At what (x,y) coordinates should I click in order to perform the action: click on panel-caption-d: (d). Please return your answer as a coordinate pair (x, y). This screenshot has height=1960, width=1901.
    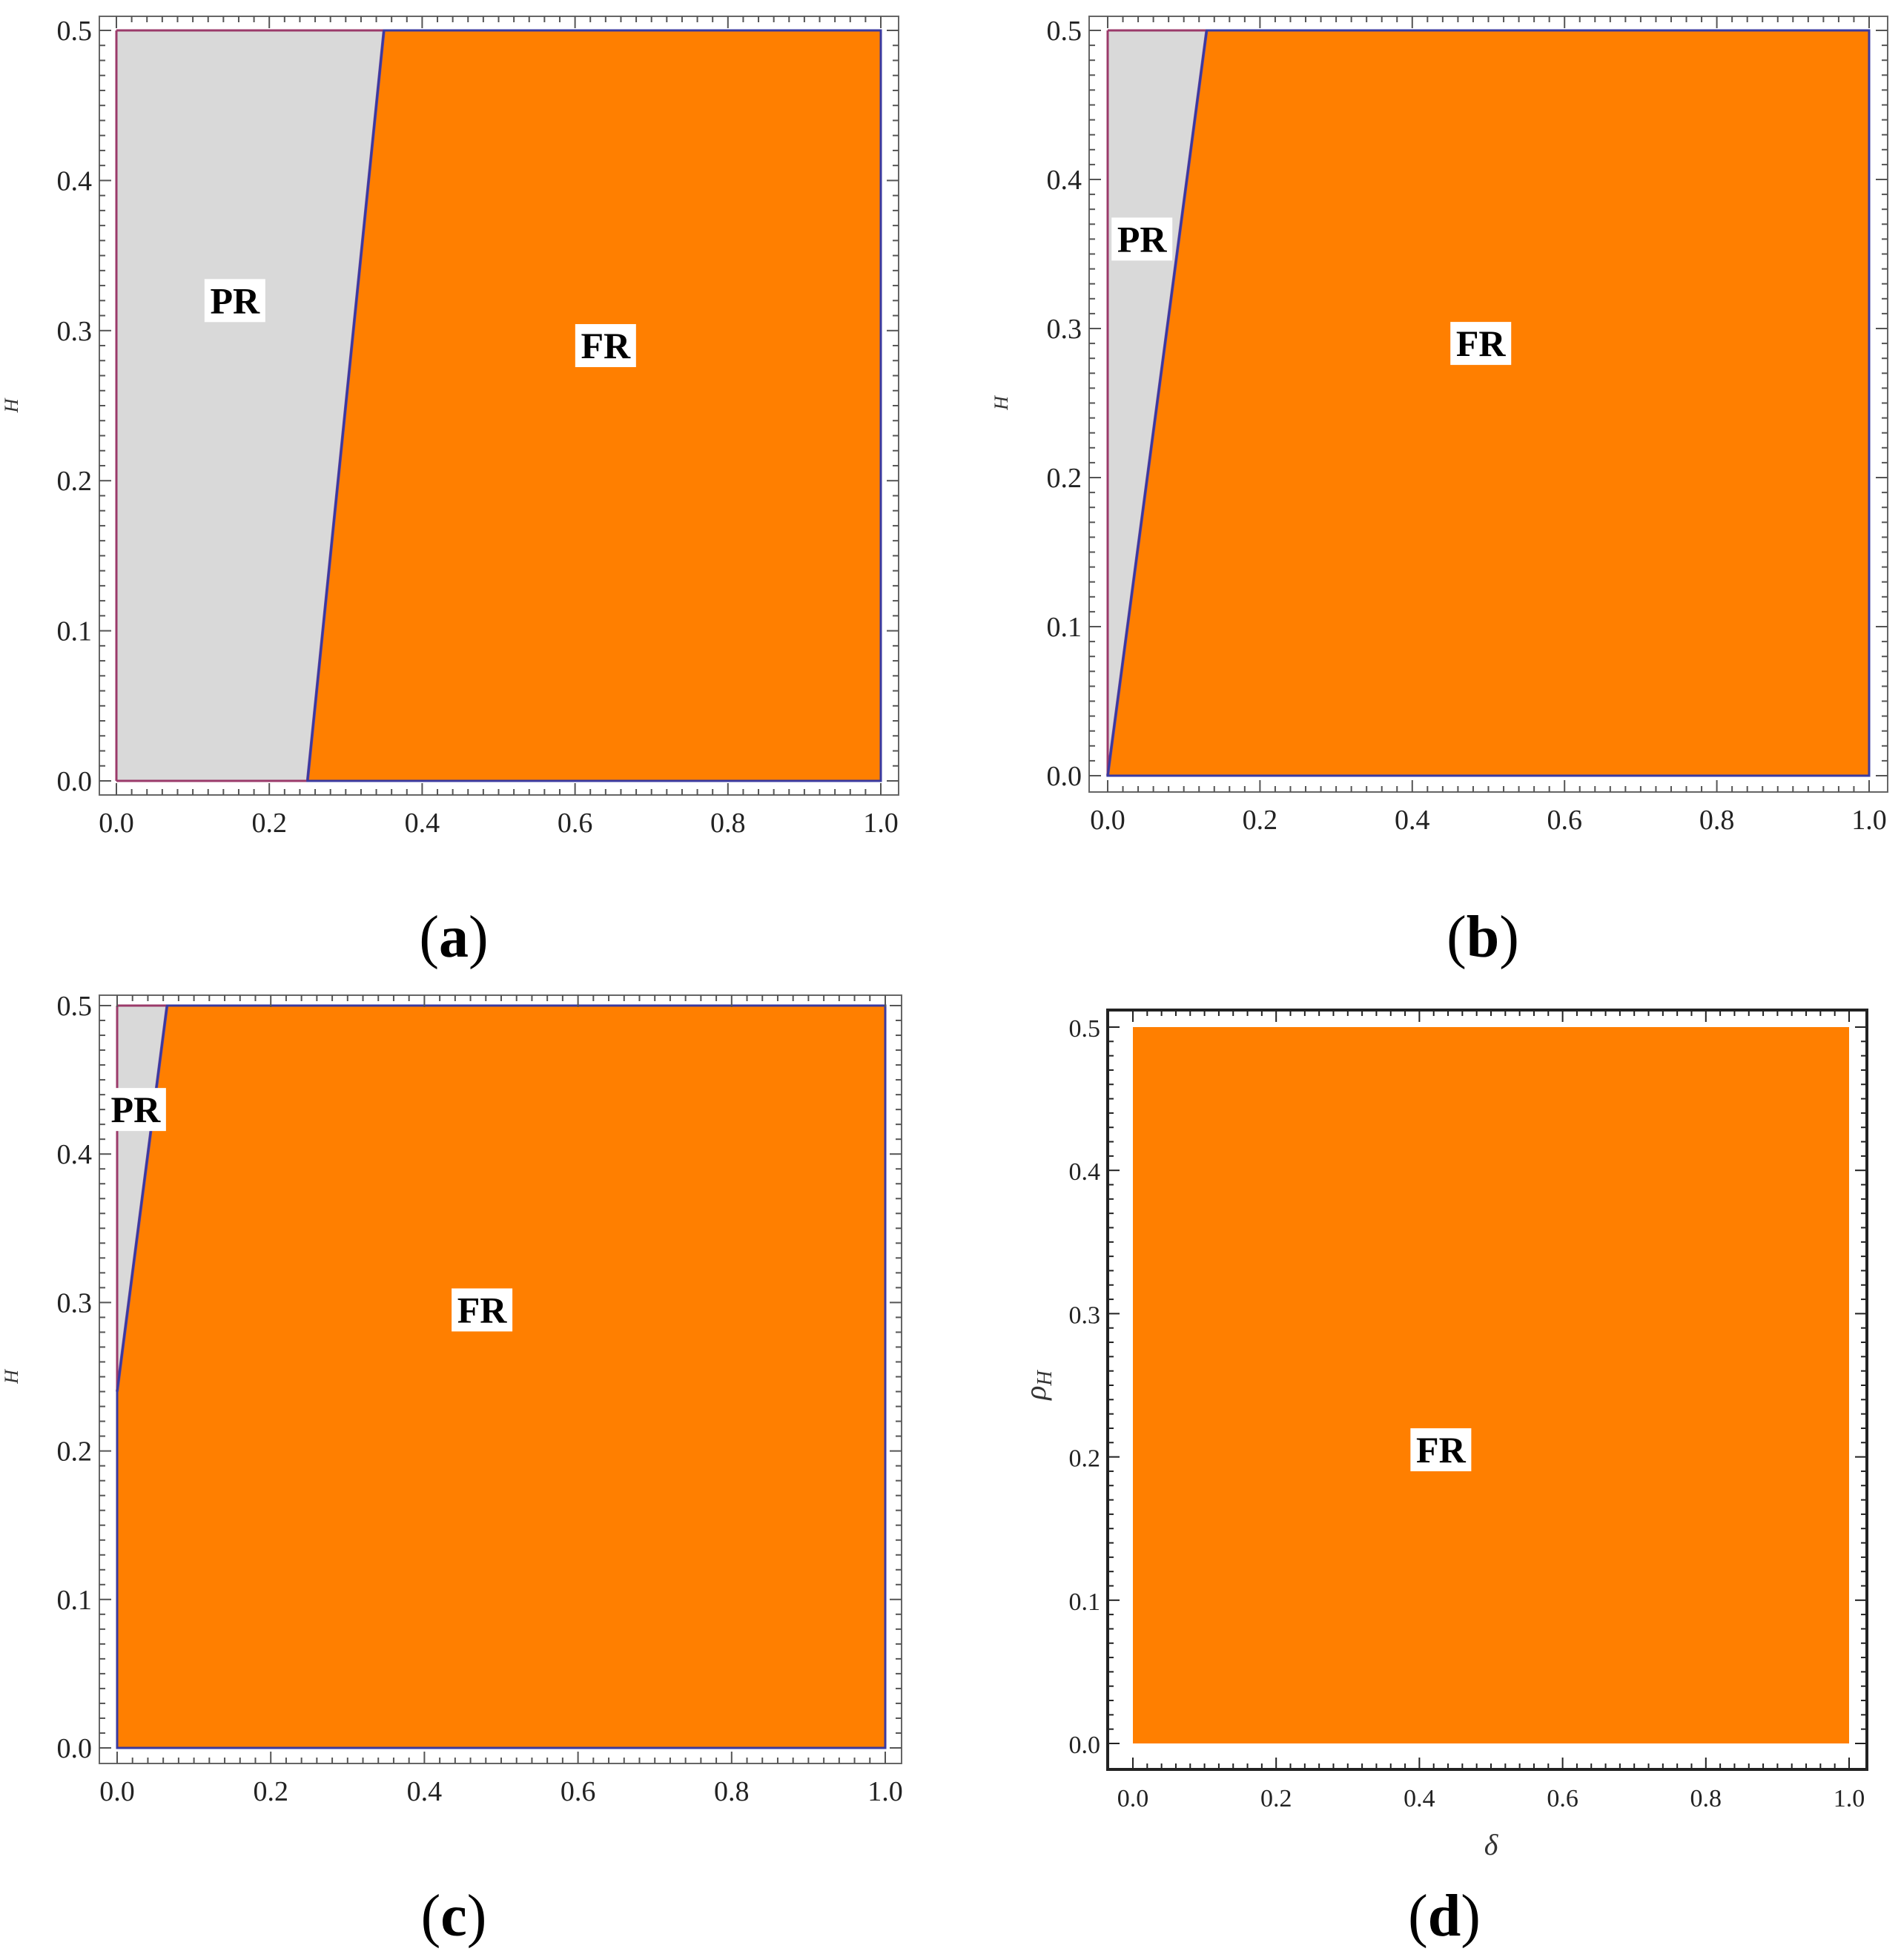
    Looking at the image, I should click on (1444, 1916).